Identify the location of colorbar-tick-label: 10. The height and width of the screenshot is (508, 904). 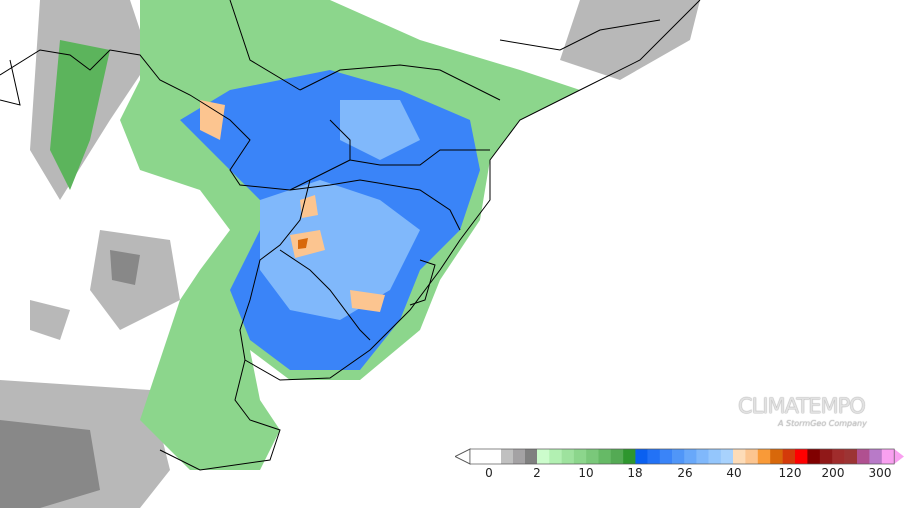
(586, 473).